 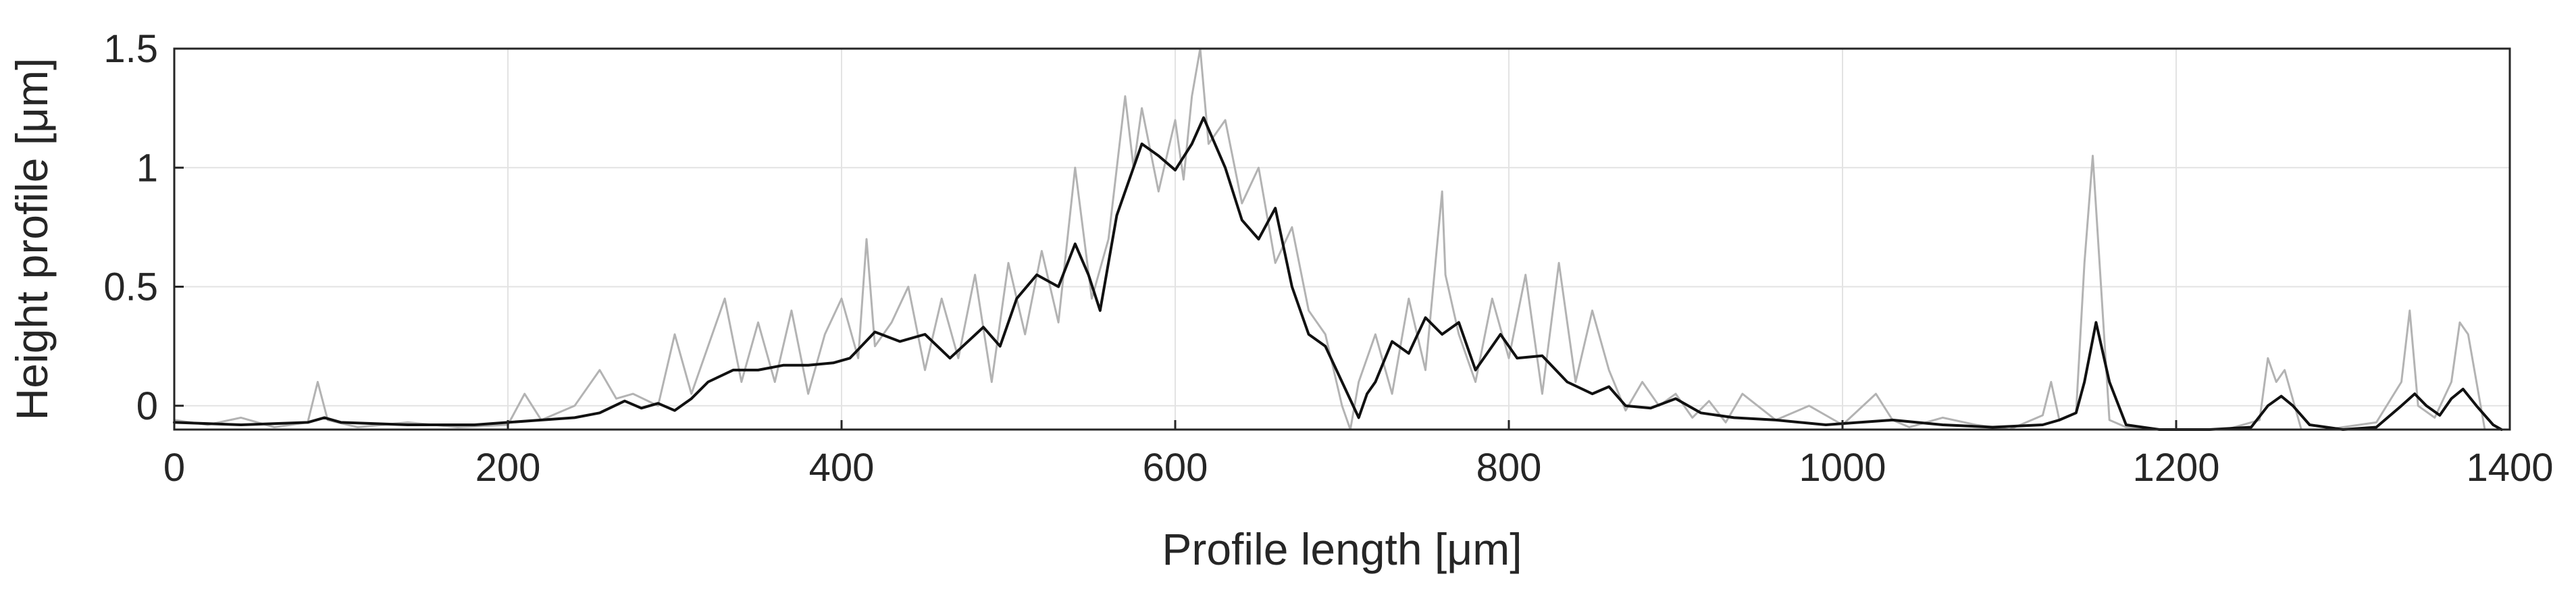 I want to click on y-tick-label: 0.5, so click(x=130, y=287).